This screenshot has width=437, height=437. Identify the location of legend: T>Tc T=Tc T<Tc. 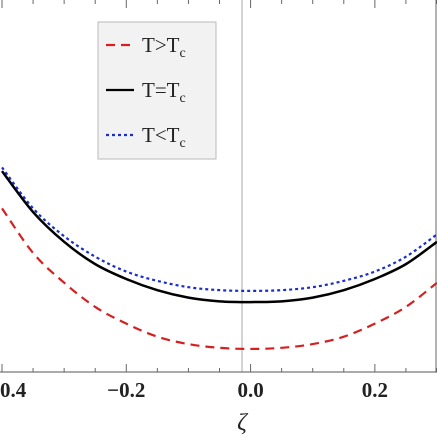
(157, 90).